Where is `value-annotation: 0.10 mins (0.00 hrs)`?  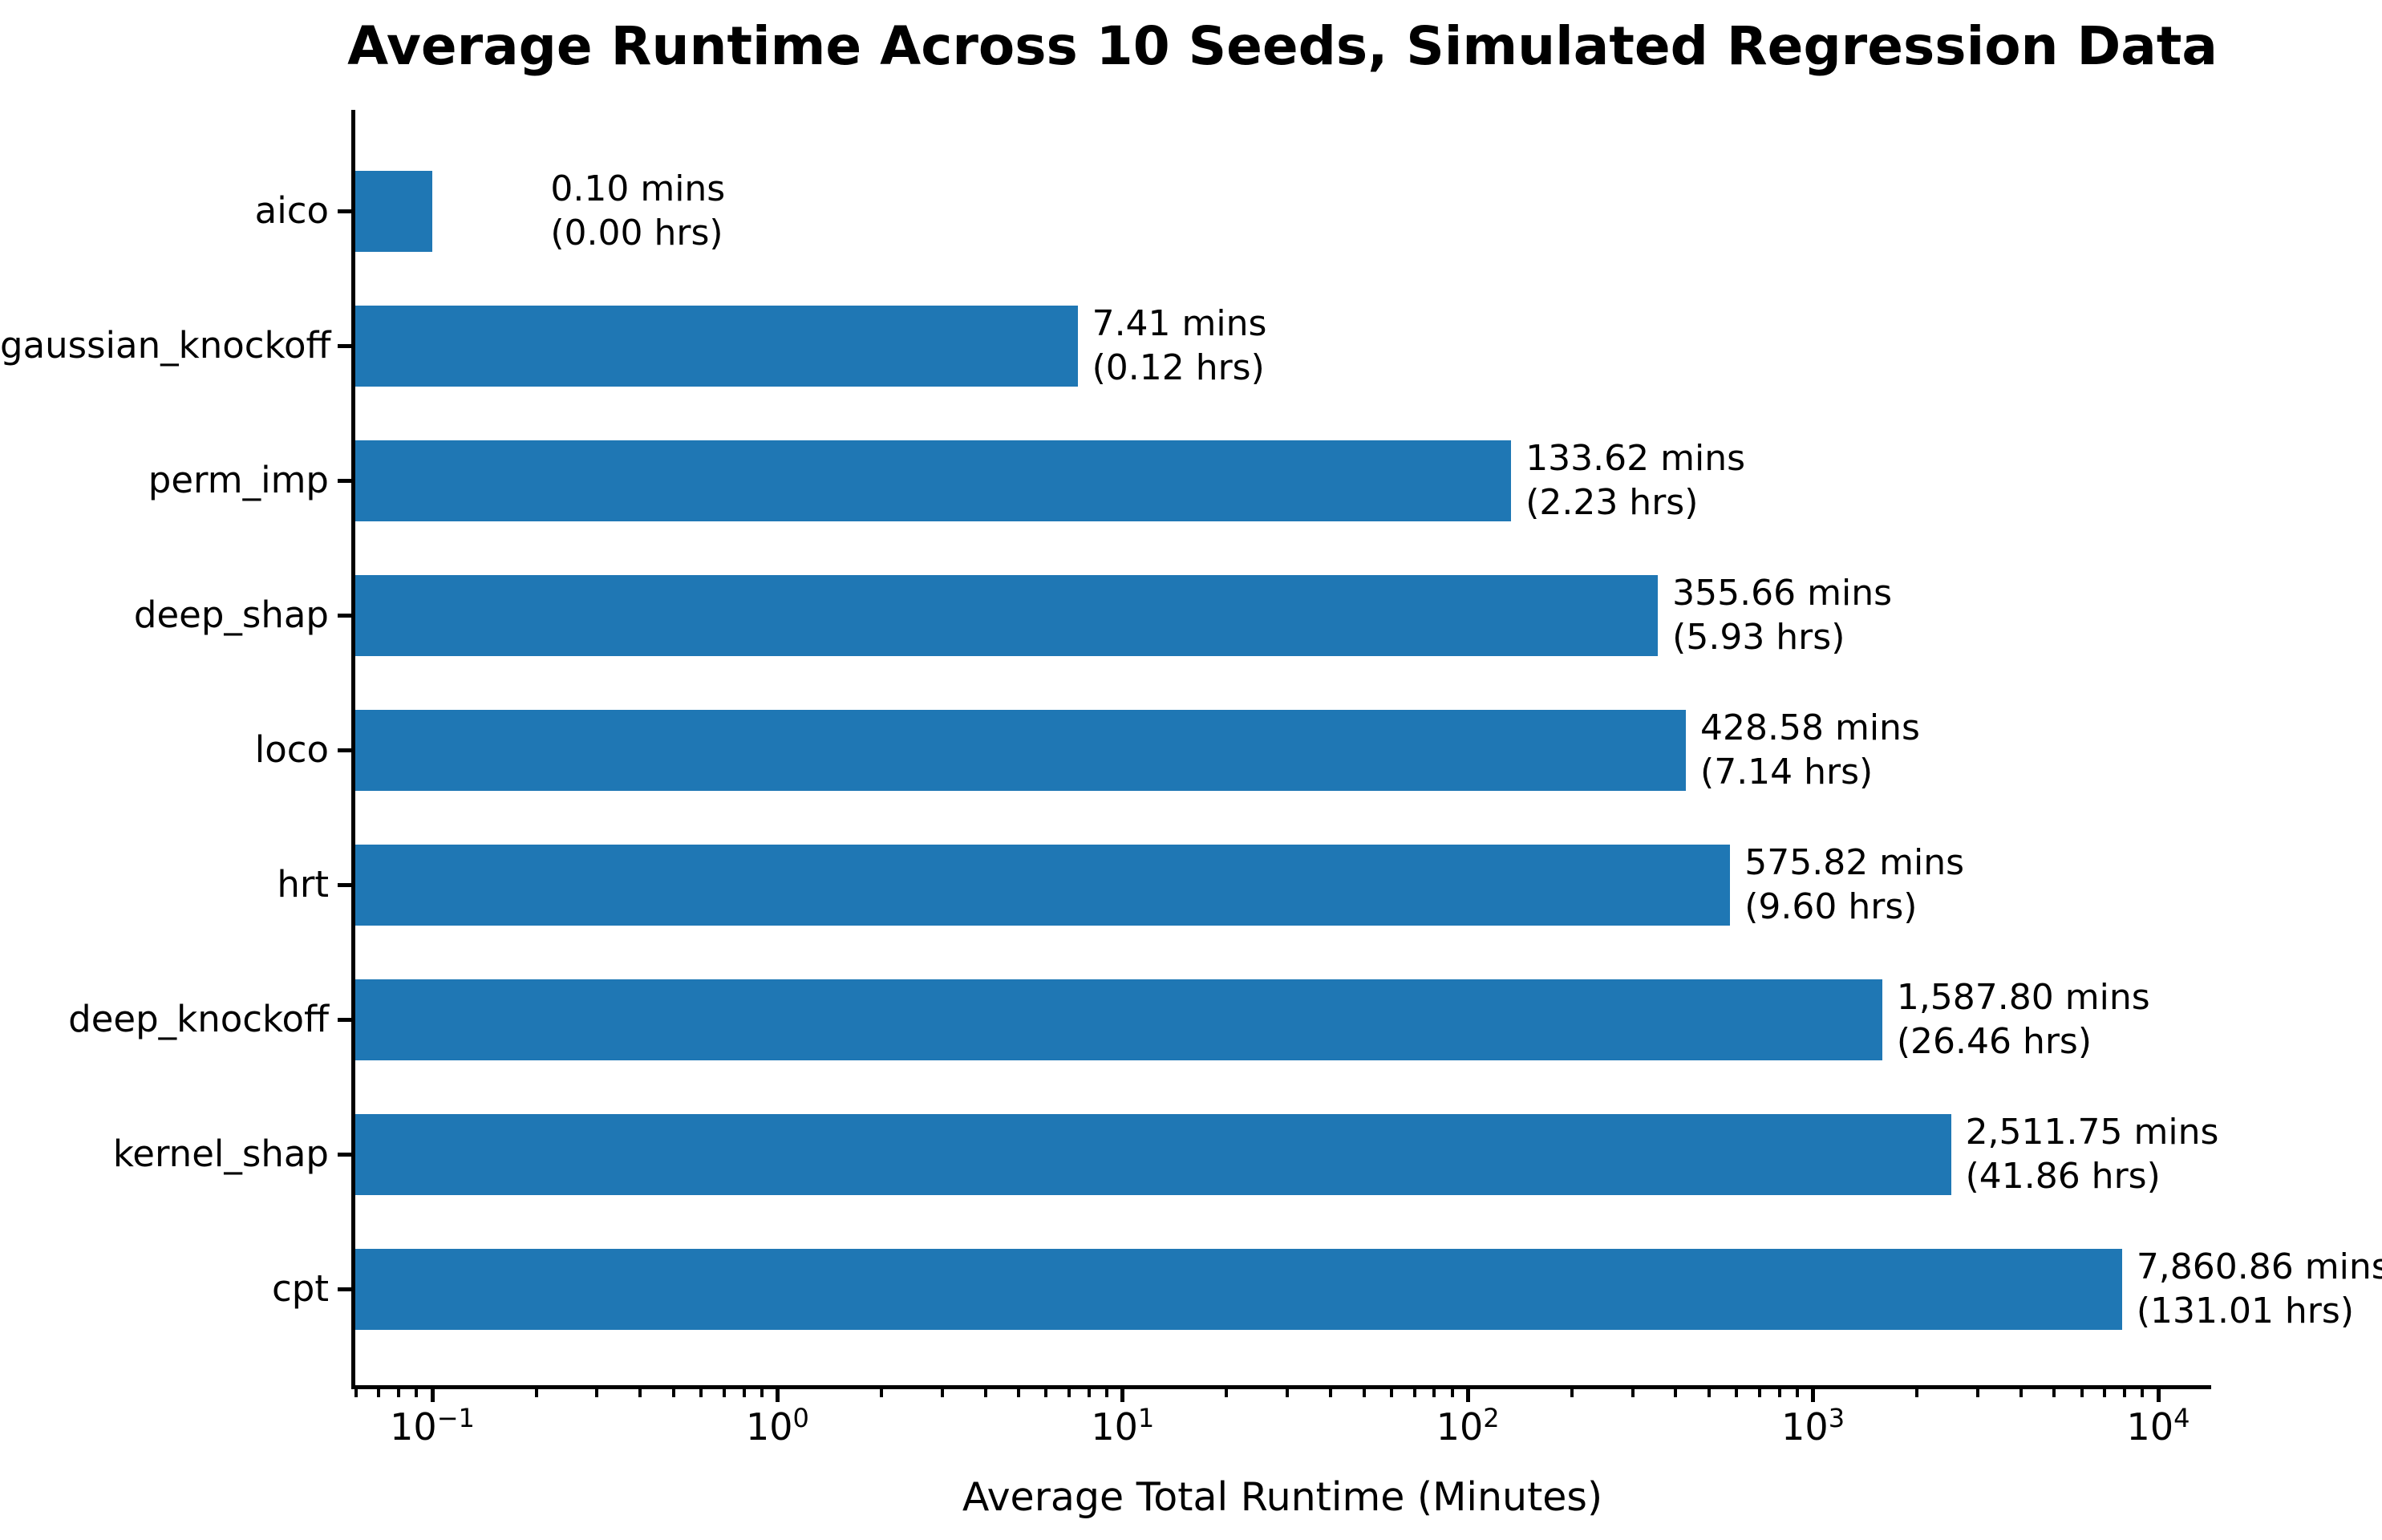
value-annotation: 0.10 mins (0.00 hrs) is located at coordinates (637, 211).